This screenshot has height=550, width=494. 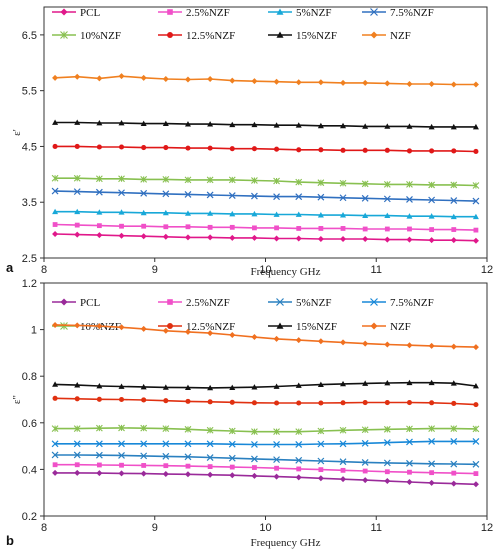 What do you see at coordinates (29, 284) in the screenshot?
I see `y-tick-label: 1.2` at bounding box center [29, 284].